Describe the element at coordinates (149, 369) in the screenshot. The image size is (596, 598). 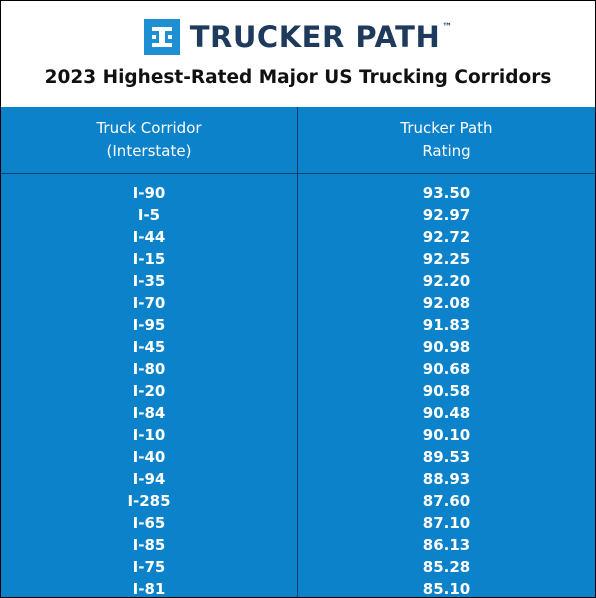
I see `corridor-cell: I-80` at that location.